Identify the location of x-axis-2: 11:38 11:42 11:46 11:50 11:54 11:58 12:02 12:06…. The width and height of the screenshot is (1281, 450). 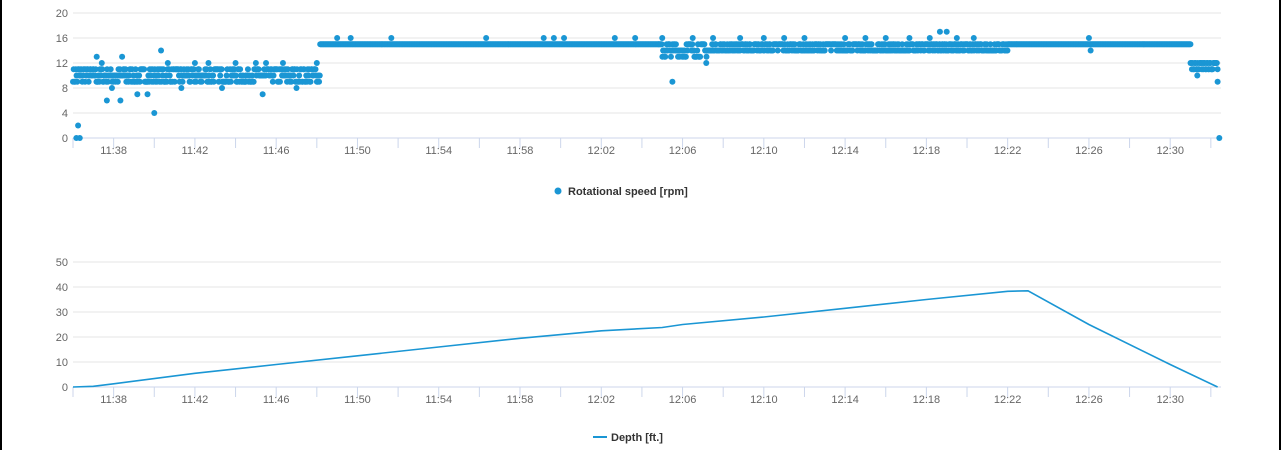
(646, 396).